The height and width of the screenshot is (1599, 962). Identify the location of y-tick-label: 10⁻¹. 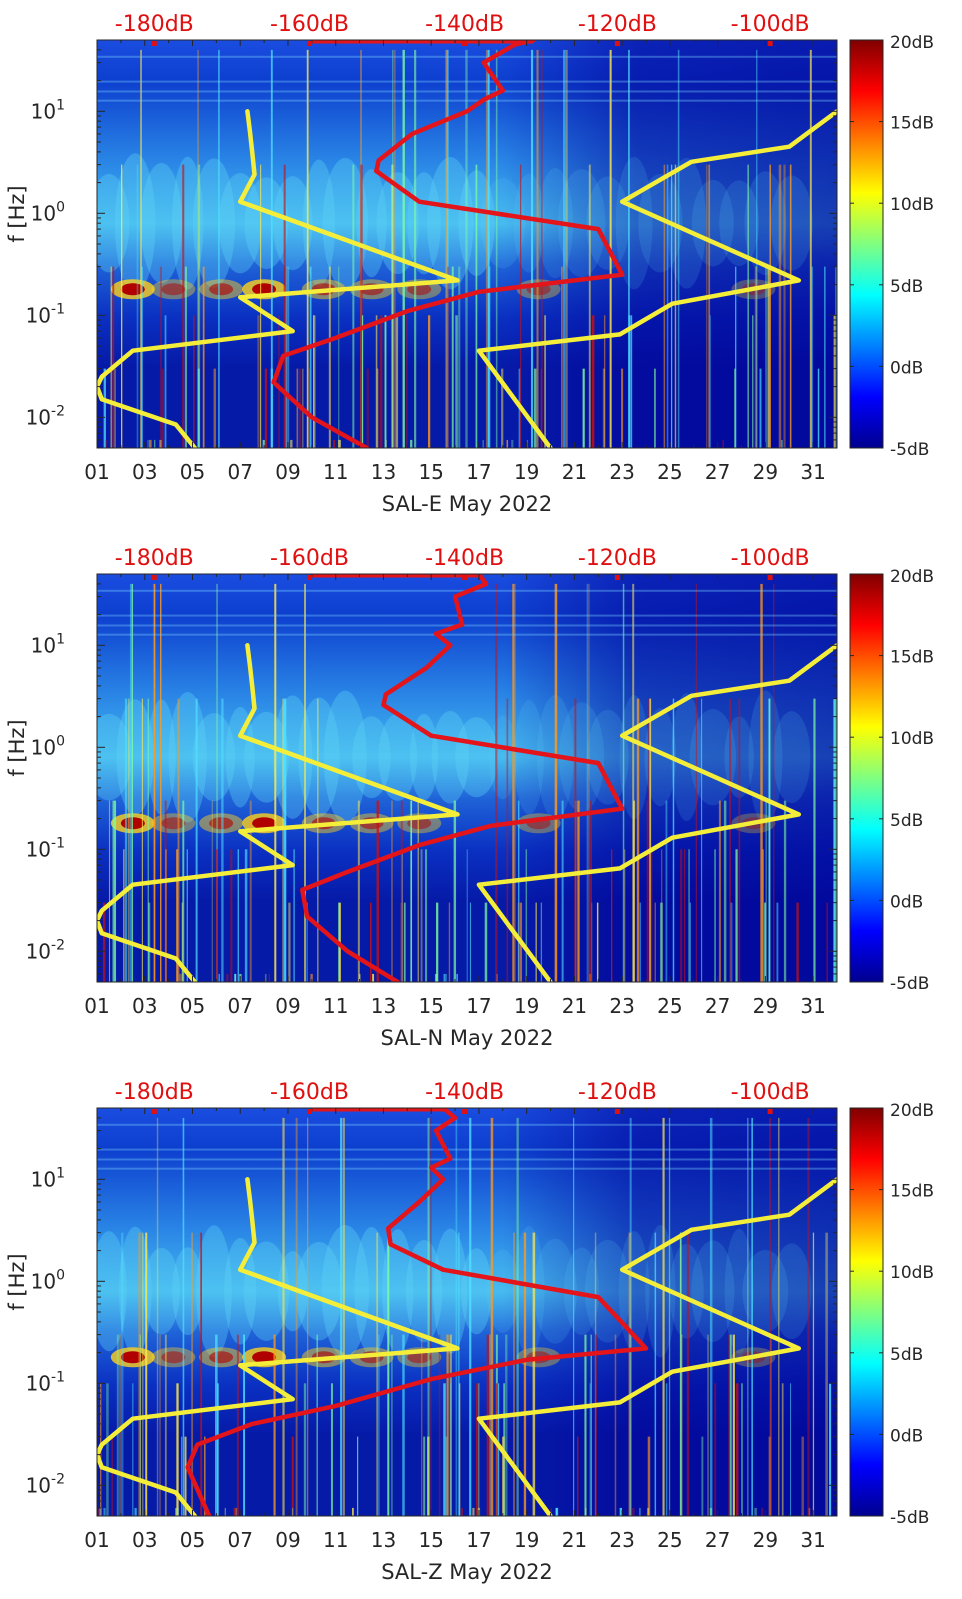
(45, 848).